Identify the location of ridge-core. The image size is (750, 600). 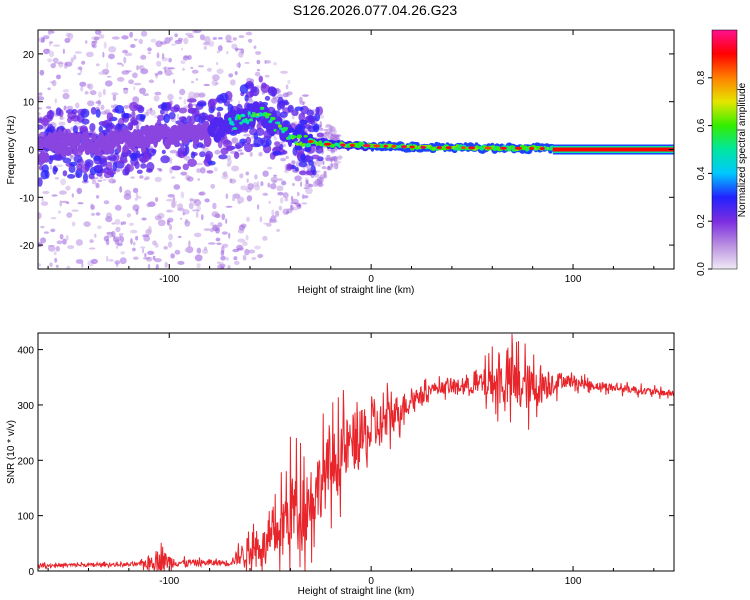
(297, 144).